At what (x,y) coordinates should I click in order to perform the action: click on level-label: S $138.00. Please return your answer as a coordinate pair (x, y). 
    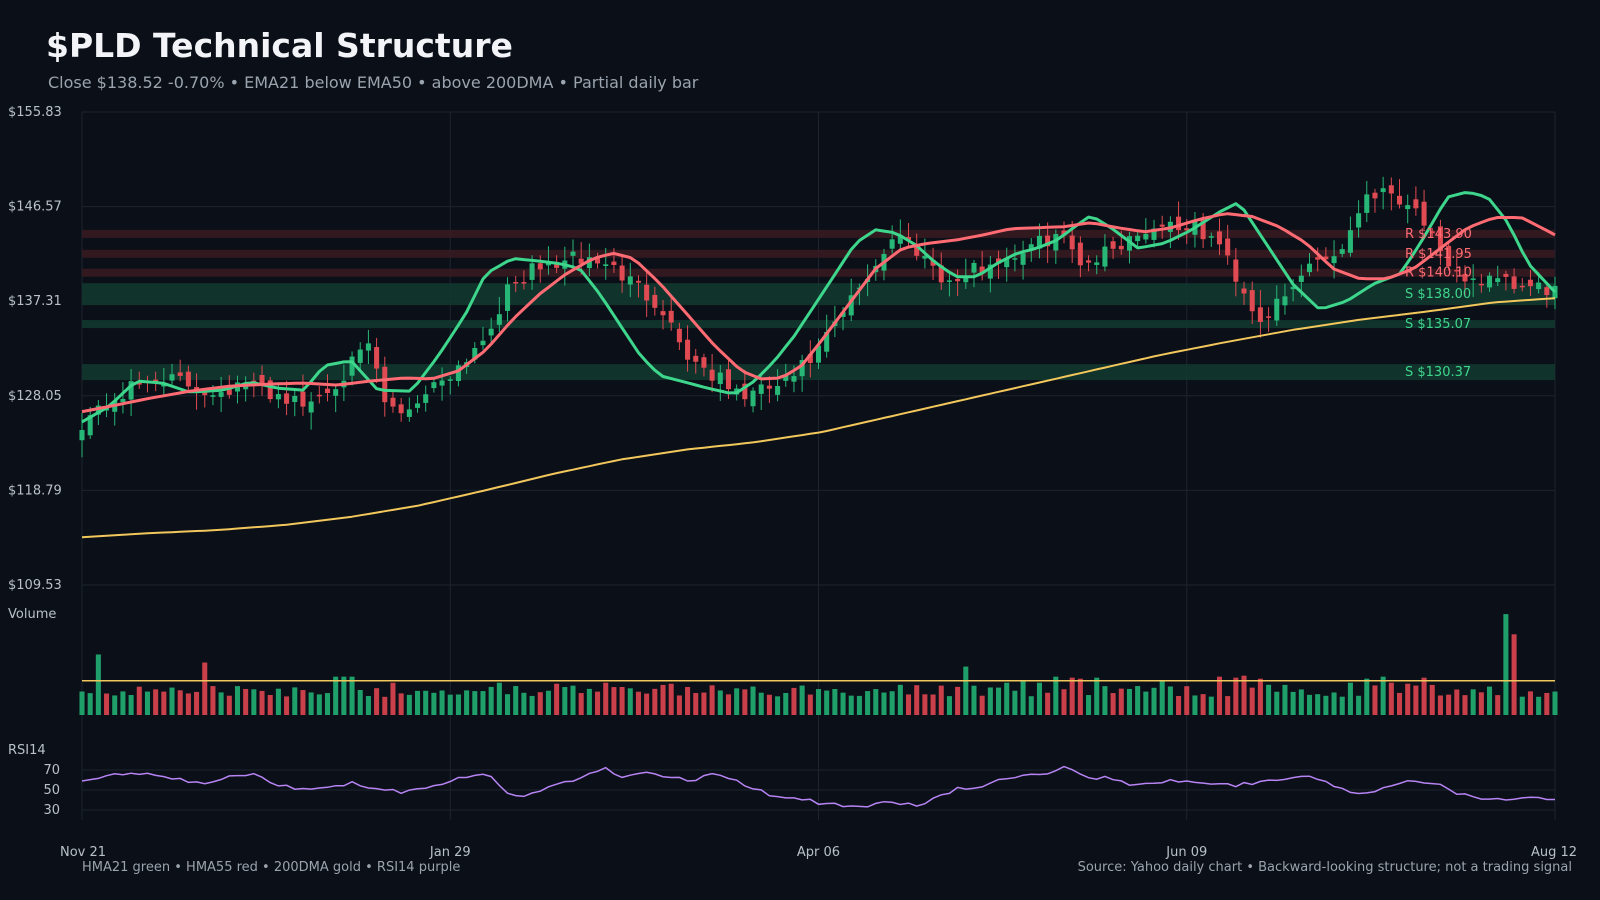
    Looking at the image, I should click on (1438, 294).